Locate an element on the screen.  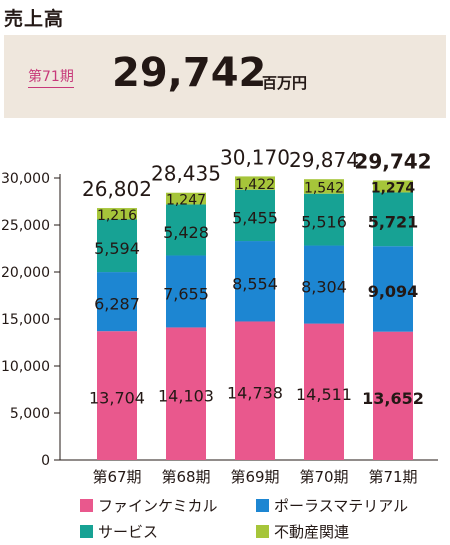
highlight-unit: 百万円 is located at coordinates (285, 83).